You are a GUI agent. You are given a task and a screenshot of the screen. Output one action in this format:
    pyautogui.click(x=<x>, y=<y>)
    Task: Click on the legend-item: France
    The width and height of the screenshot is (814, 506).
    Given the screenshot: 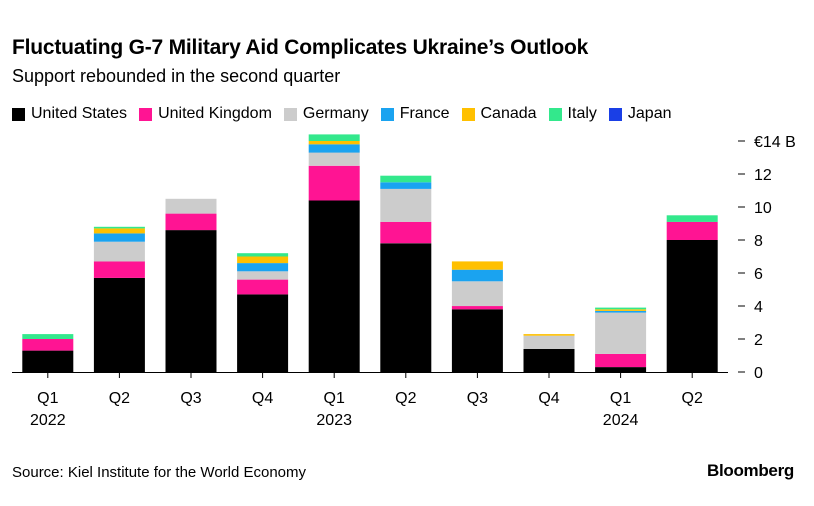 What is the action you would take?
    pyautogui.click(x=415, y=114)
    